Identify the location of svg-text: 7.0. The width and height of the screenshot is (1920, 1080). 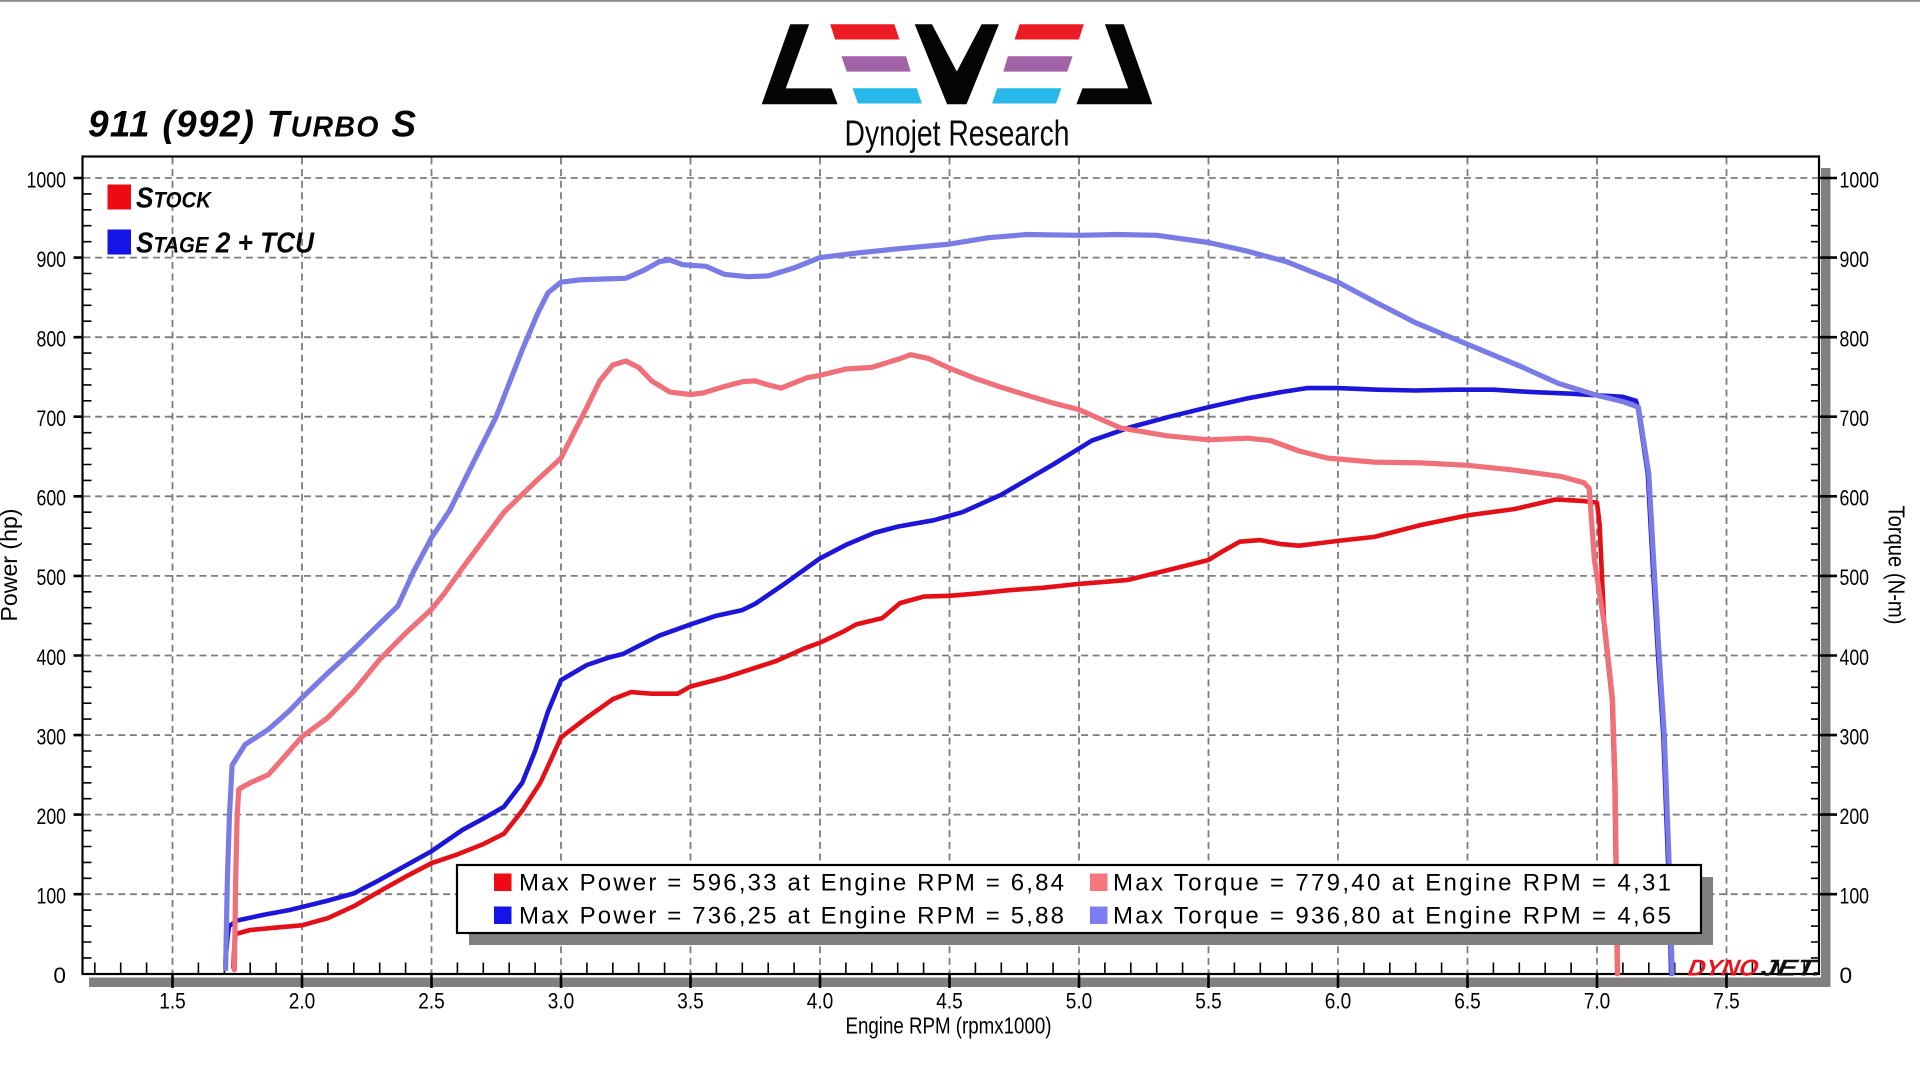
(1597, 1001).